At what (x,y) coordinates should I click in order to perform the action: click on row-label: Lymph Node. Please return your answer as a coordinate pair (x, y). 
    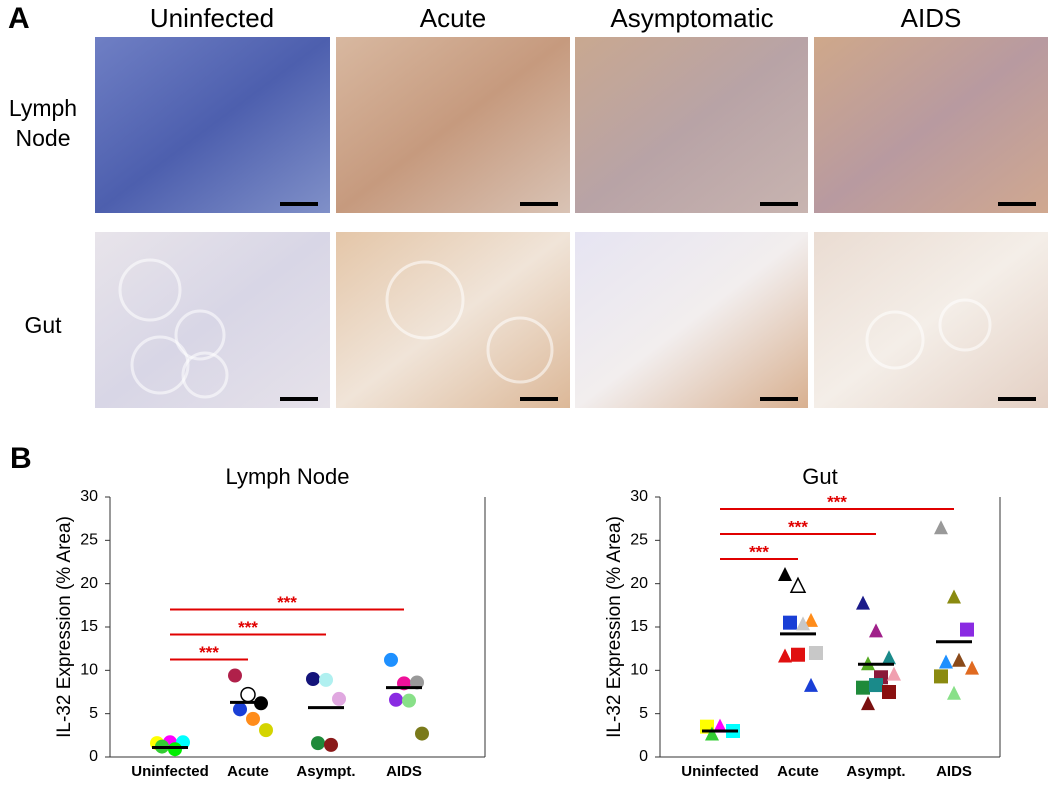
    Looking at the image, I should click on (43, 123).